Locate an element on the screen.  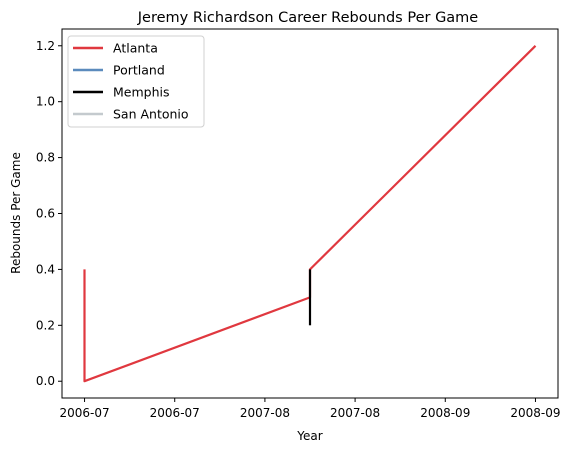
y-tick-label: 0.2 is located at coordinates (45, 325).